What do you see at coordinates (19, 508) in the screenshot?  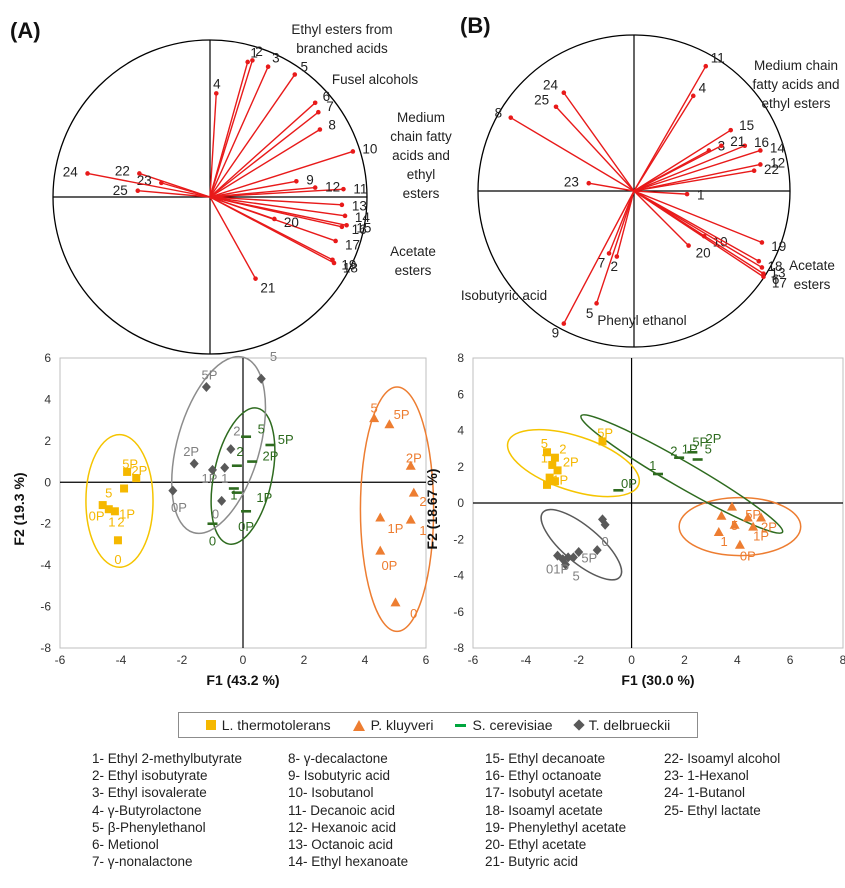 I see `y-axis-title: F2 (19.3 %)` at bounding box center [19, 508].